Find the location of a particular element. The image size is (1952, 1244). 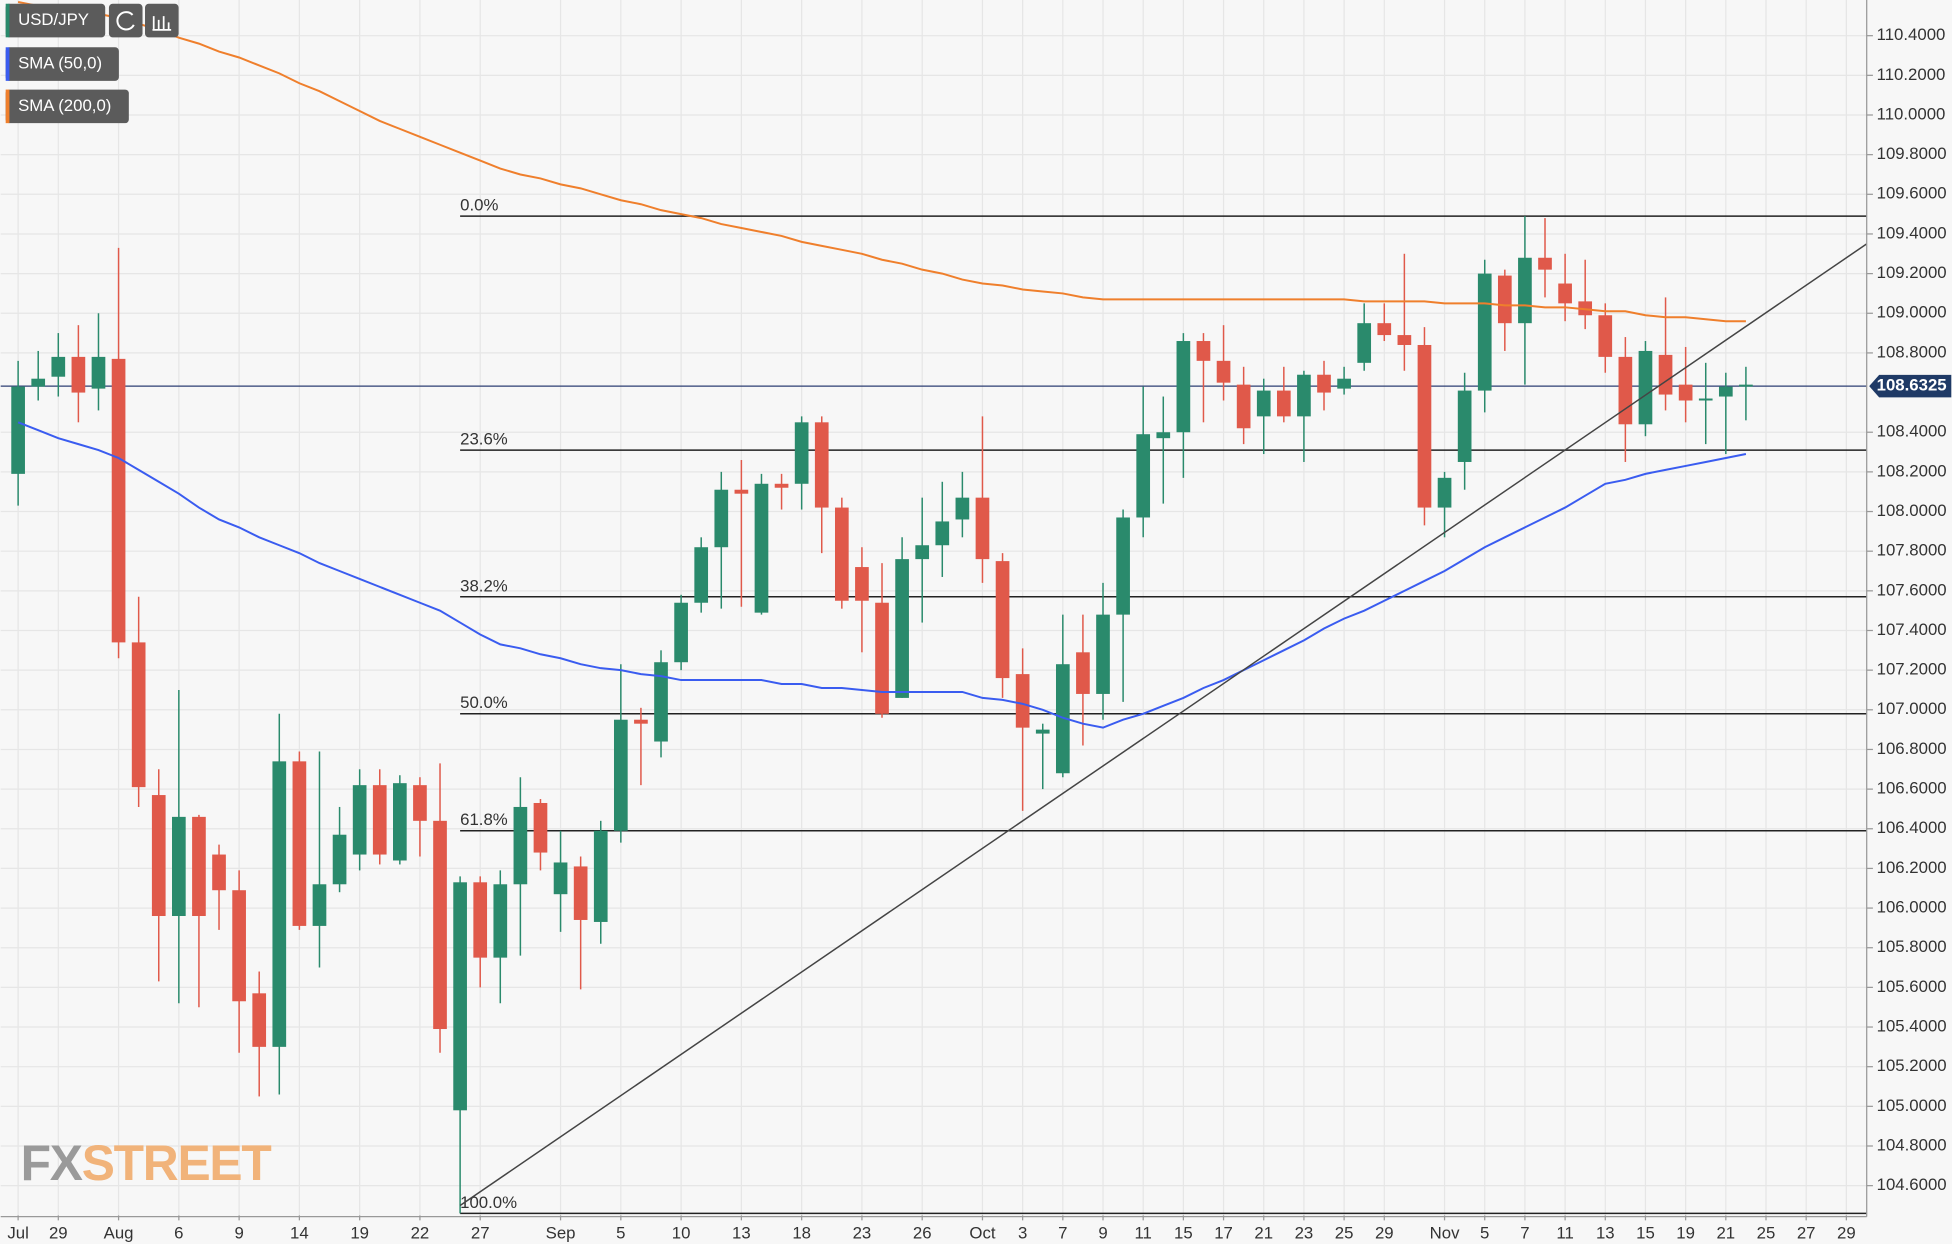

x-tick-label: 21 is located at coordinates (1725, 1232).